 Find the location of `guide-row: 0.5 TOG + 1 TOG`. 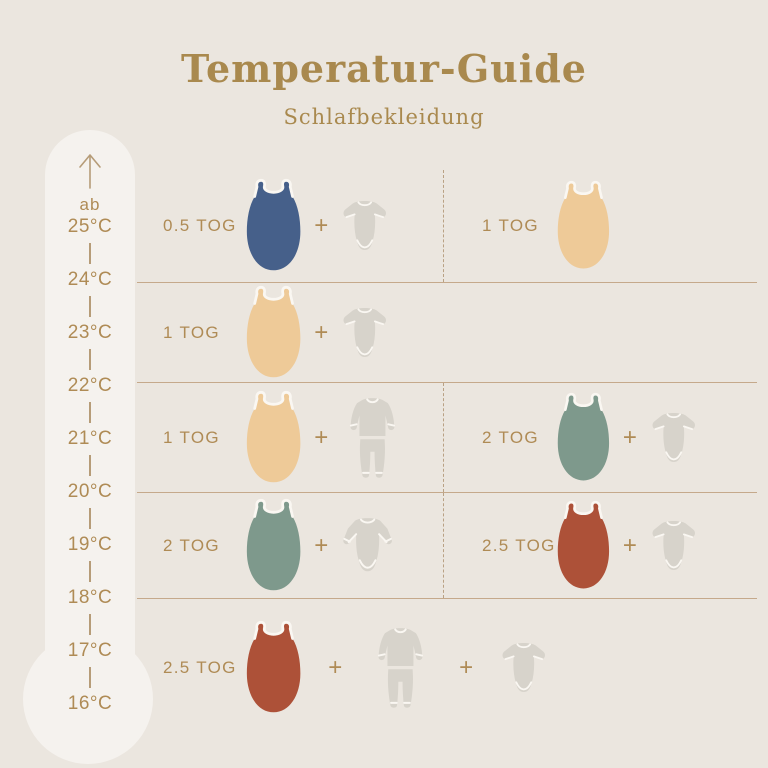

guide-row: 0.5 TOG + 1 TOG is located at coordinates (447, 226).